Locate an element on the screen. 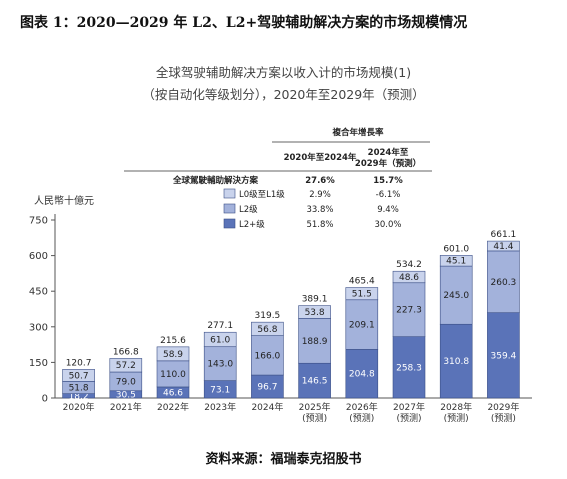  x-tick-label: 2024年 is located at coordinates (267, 407).